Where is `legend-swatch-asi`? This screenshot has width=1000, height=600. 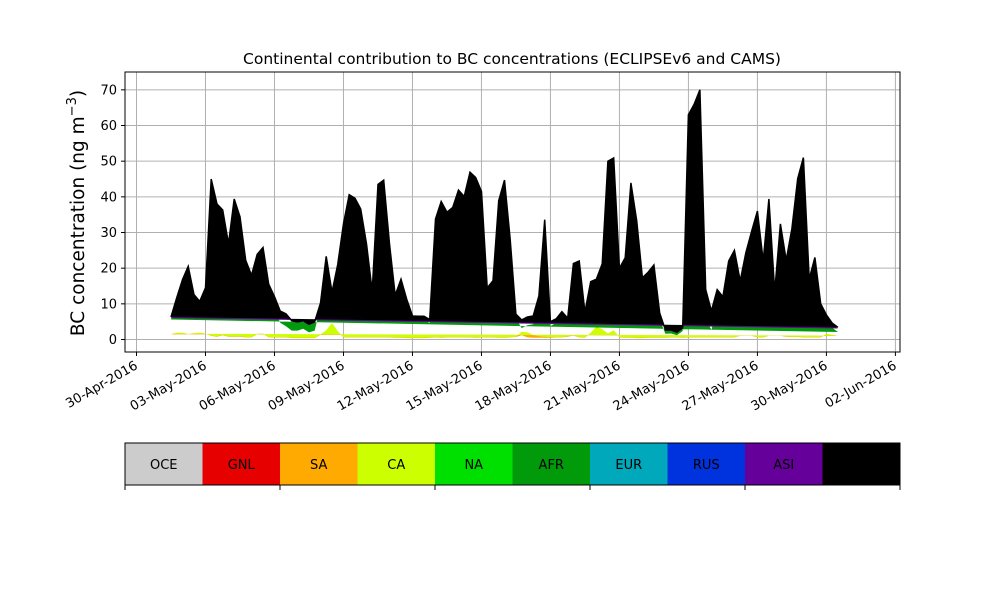
legend-swatch-asi is located at coordinates (784, 464).